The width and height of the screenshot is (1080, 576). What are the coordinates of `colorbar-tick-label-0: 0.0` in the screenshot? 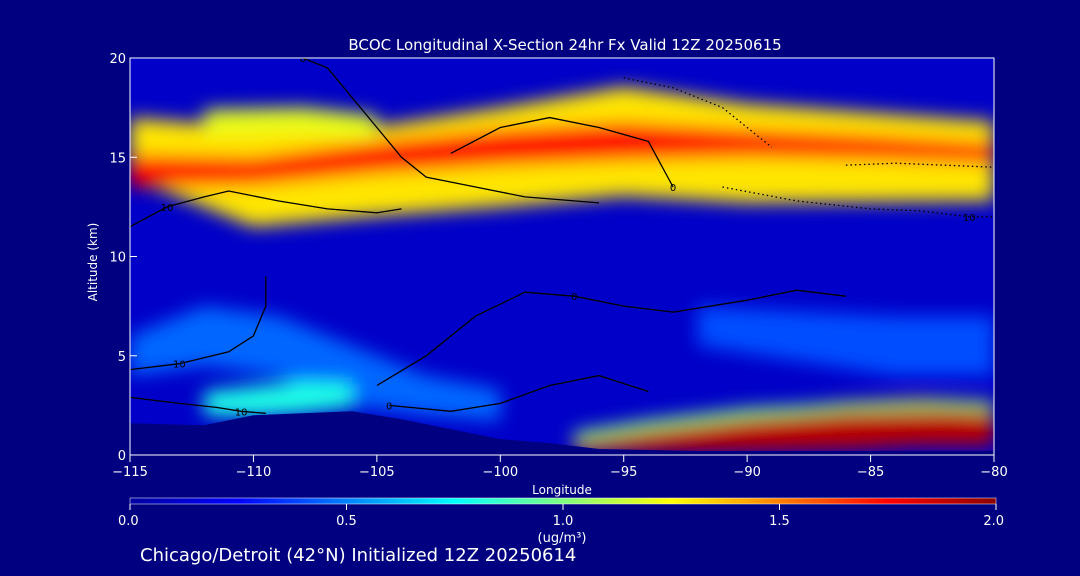 It's located at (128, 521).